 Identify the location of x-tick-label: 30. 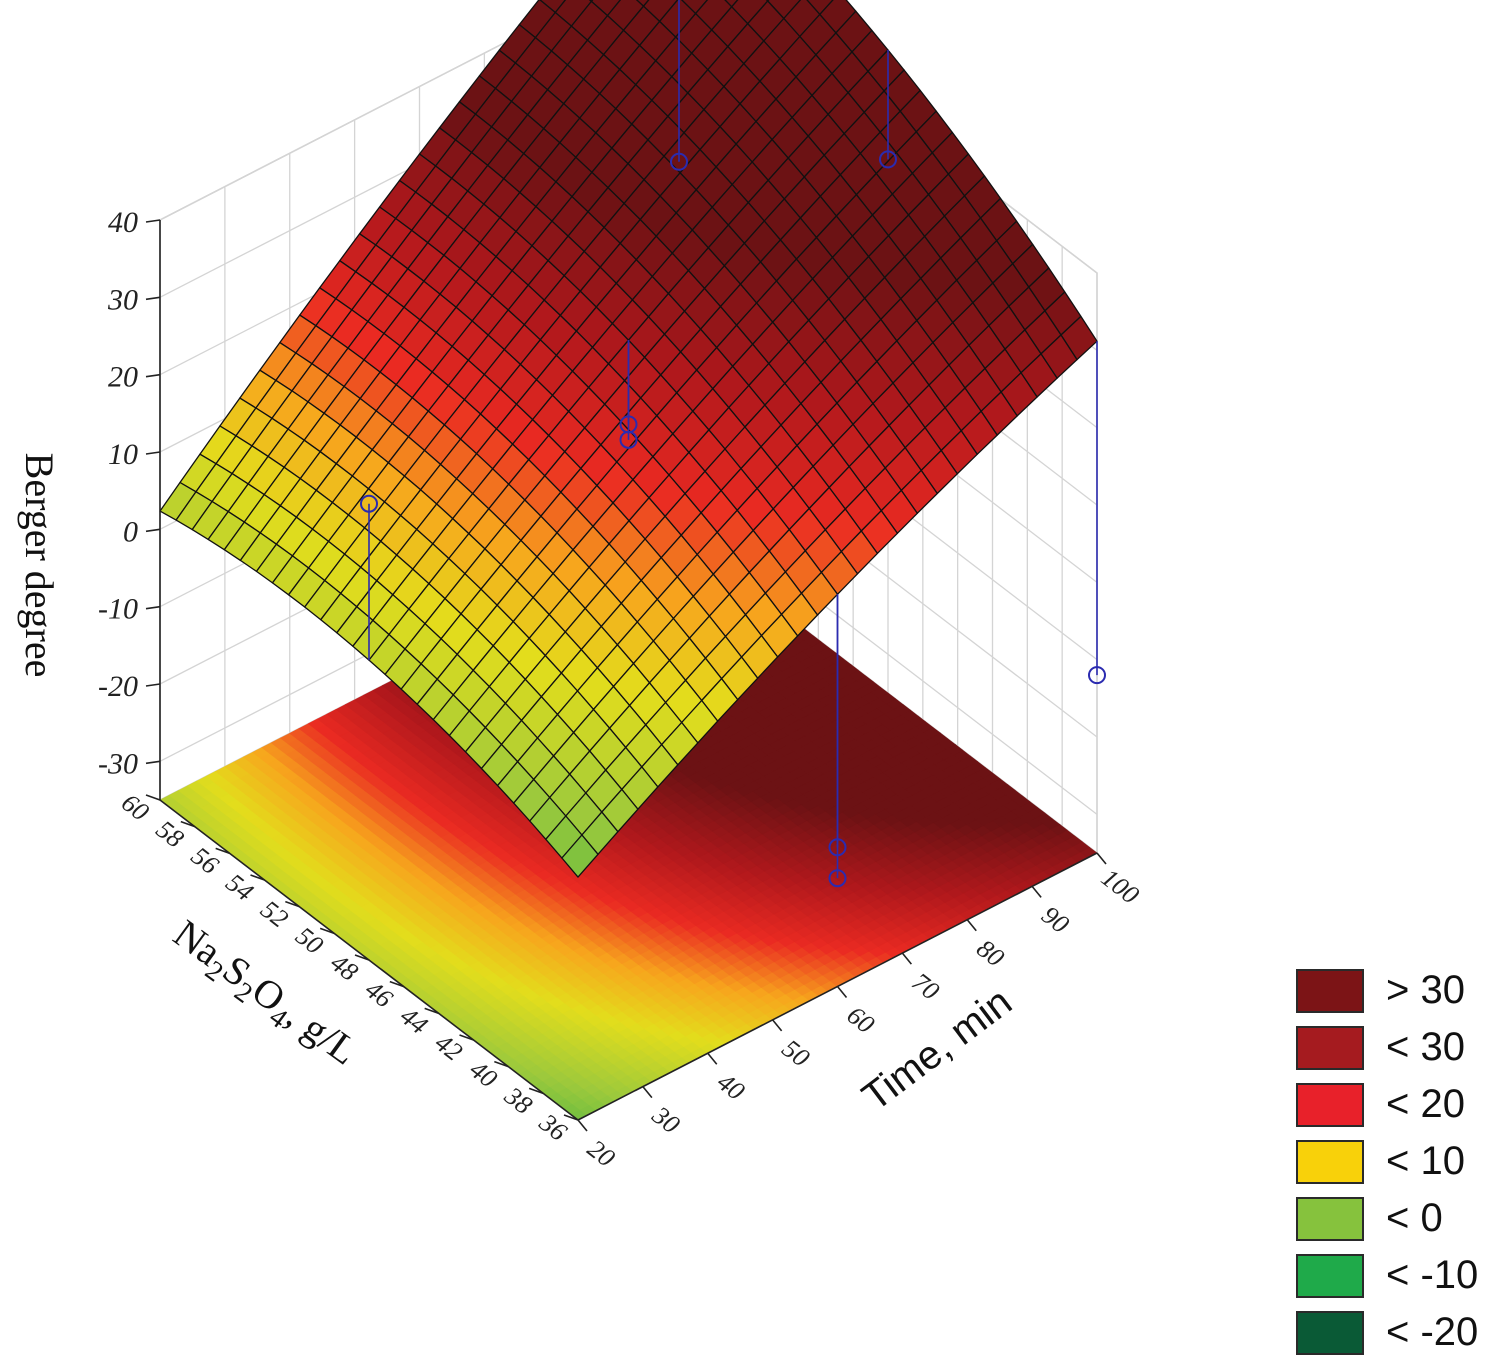
(665, 1119).